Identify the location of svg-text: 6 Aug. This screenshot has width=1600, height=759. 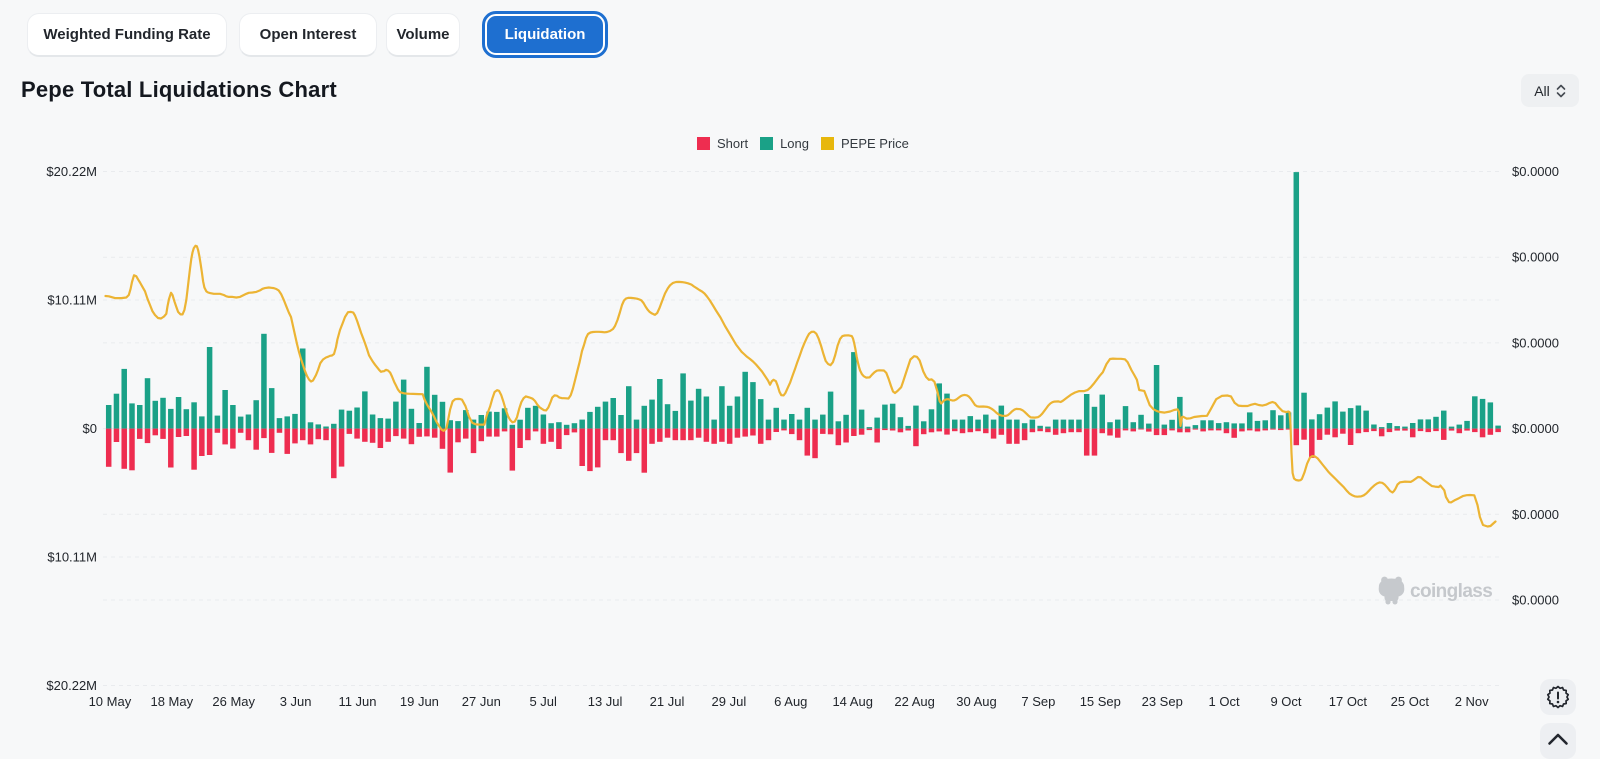
(790, 701).